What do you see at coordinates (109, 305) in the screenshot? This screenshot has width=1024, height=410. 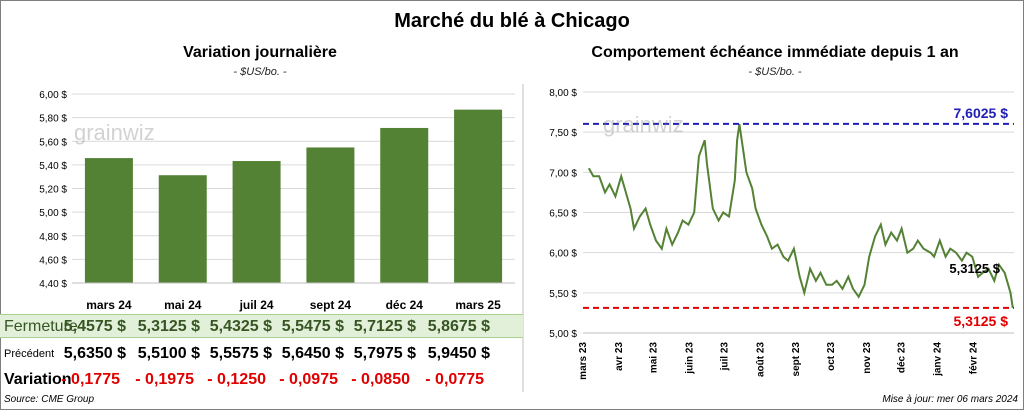 I see `x-tick-label: mars 24` at bounding box center [109, 305].